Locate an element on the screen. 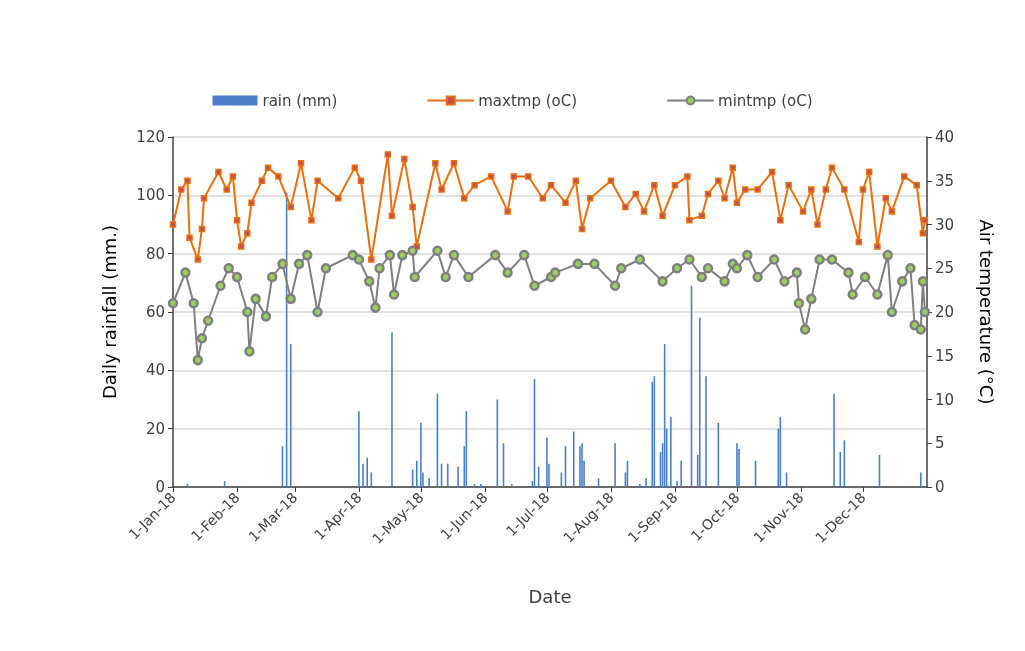 The height and width of the screenshot is (651, 1025). y-tick-label: 80 is located at coordinates (155, 253).